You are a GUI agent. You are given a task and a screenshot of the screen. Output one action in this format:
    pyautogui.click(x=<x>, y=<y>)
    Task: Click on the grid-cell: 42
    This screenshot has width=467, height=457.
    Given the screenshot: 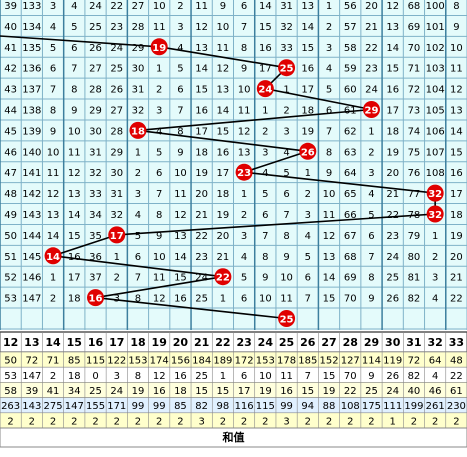 What is the action you would take?
    pyautogui.click(x=10, y=69)
    